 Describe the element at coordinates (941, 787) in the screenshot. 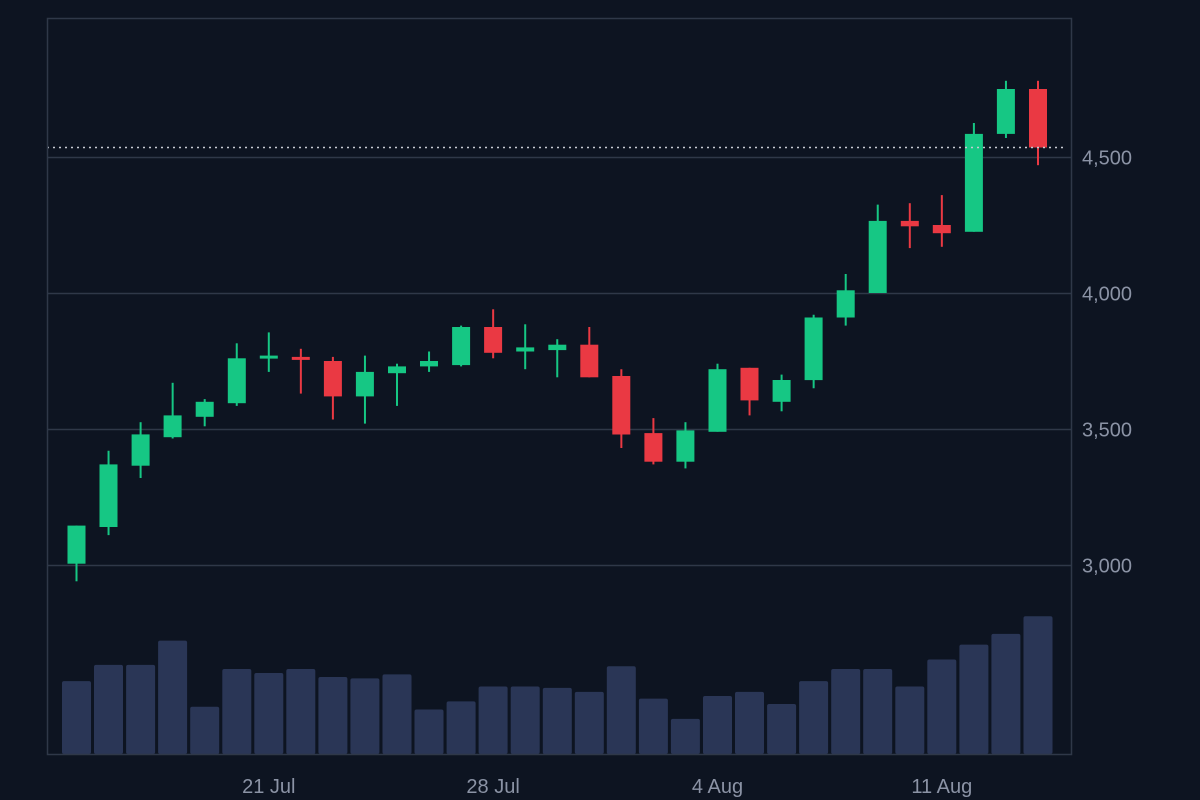

I see `x-tick-label: 11 Aug` at that location.